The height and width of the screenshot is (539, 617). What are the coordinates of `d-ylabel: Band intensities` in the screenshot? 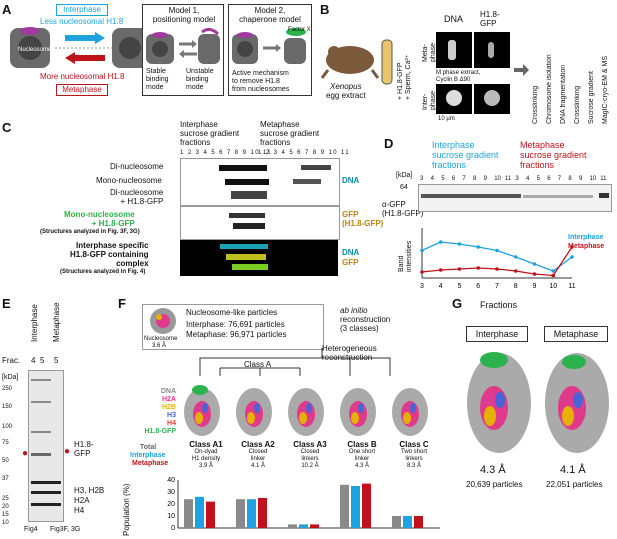 It's located at (405, 256).